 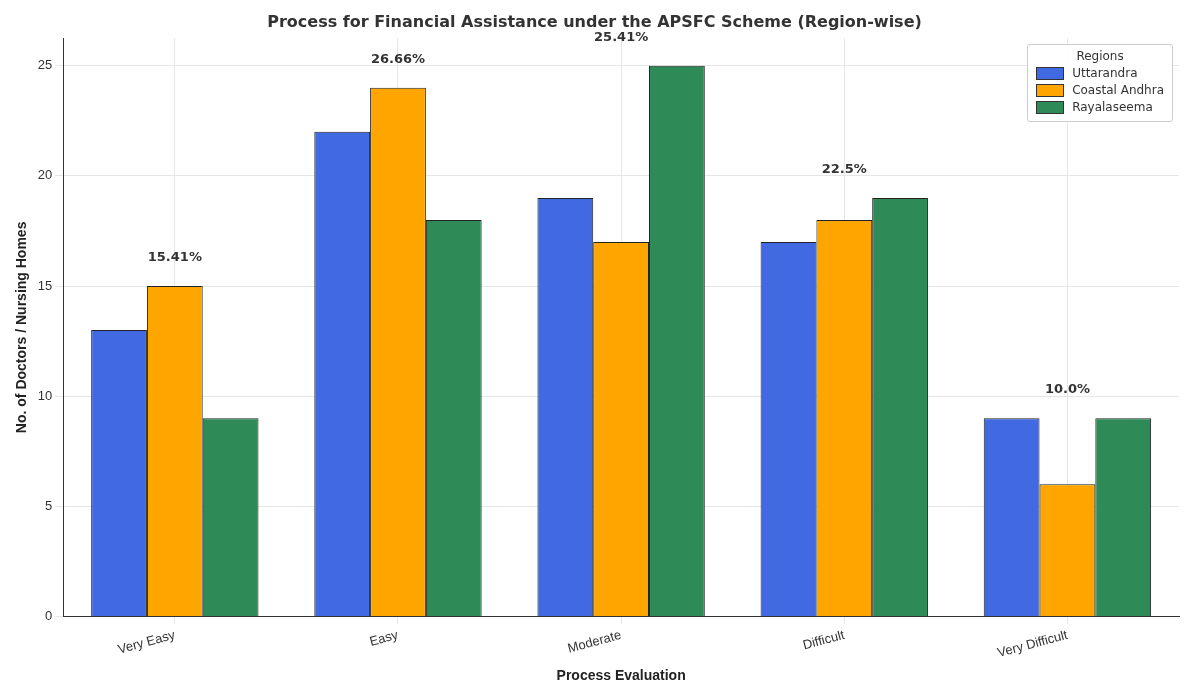 I want to click on x-tick-label: Difficult, so click(x=824, y=639).